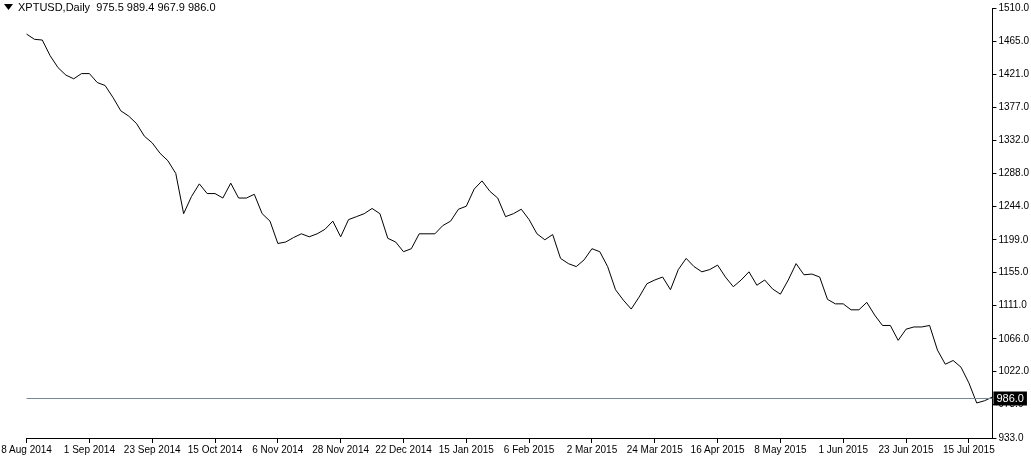 This screenshot has width=1031, height=457. Describe the element at coordinates (906, 449) in the screenshot. I see `x-tick-label: 23 Jun 2015` at that location.